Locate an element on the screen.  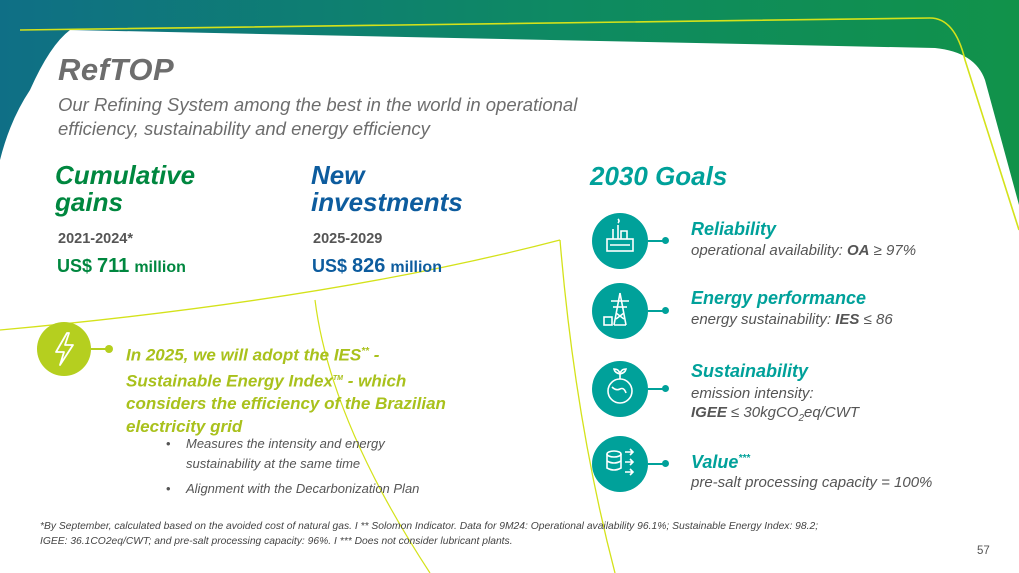
globe-plant-icon is located at coordinates (620, 389).